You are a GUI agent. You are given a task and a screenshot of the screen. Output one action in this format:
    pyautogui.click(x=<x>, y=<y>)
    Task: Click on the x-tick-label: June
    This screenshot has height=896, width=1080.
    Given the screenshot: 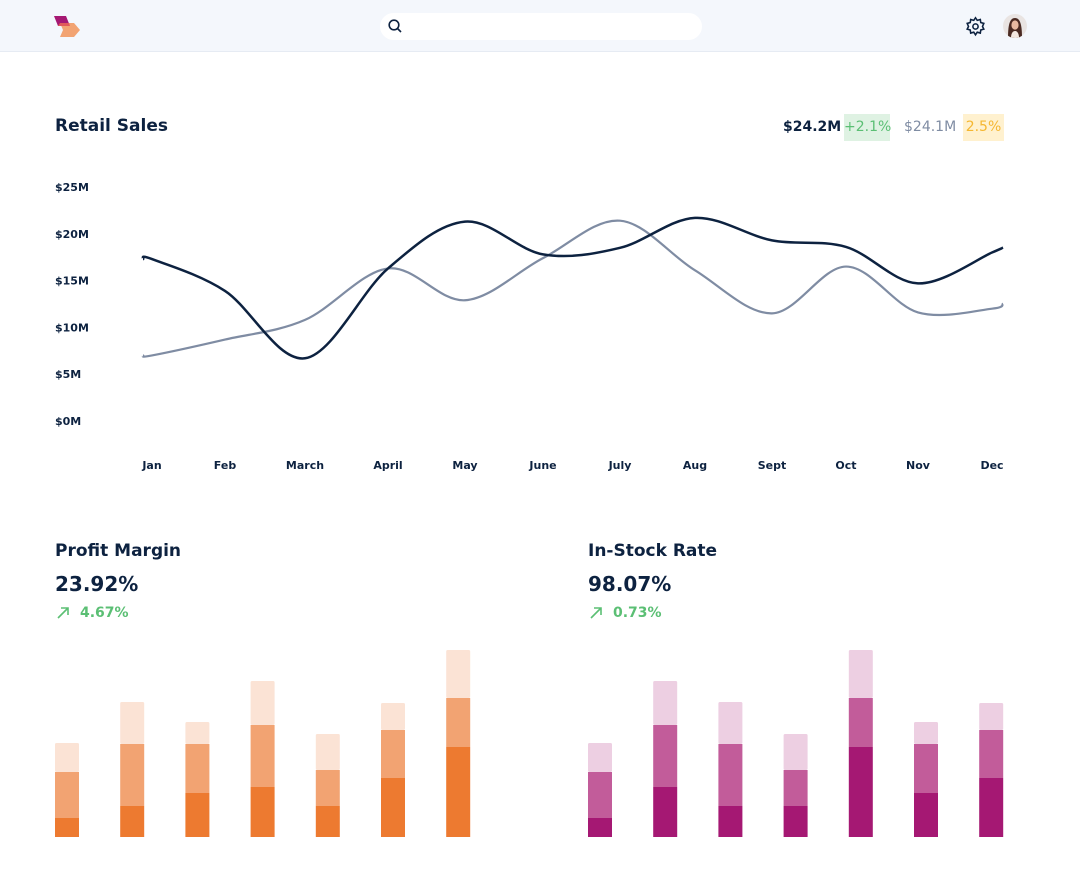 What is the action you would take?
    pyautogui.click(x=542, y=465)
    